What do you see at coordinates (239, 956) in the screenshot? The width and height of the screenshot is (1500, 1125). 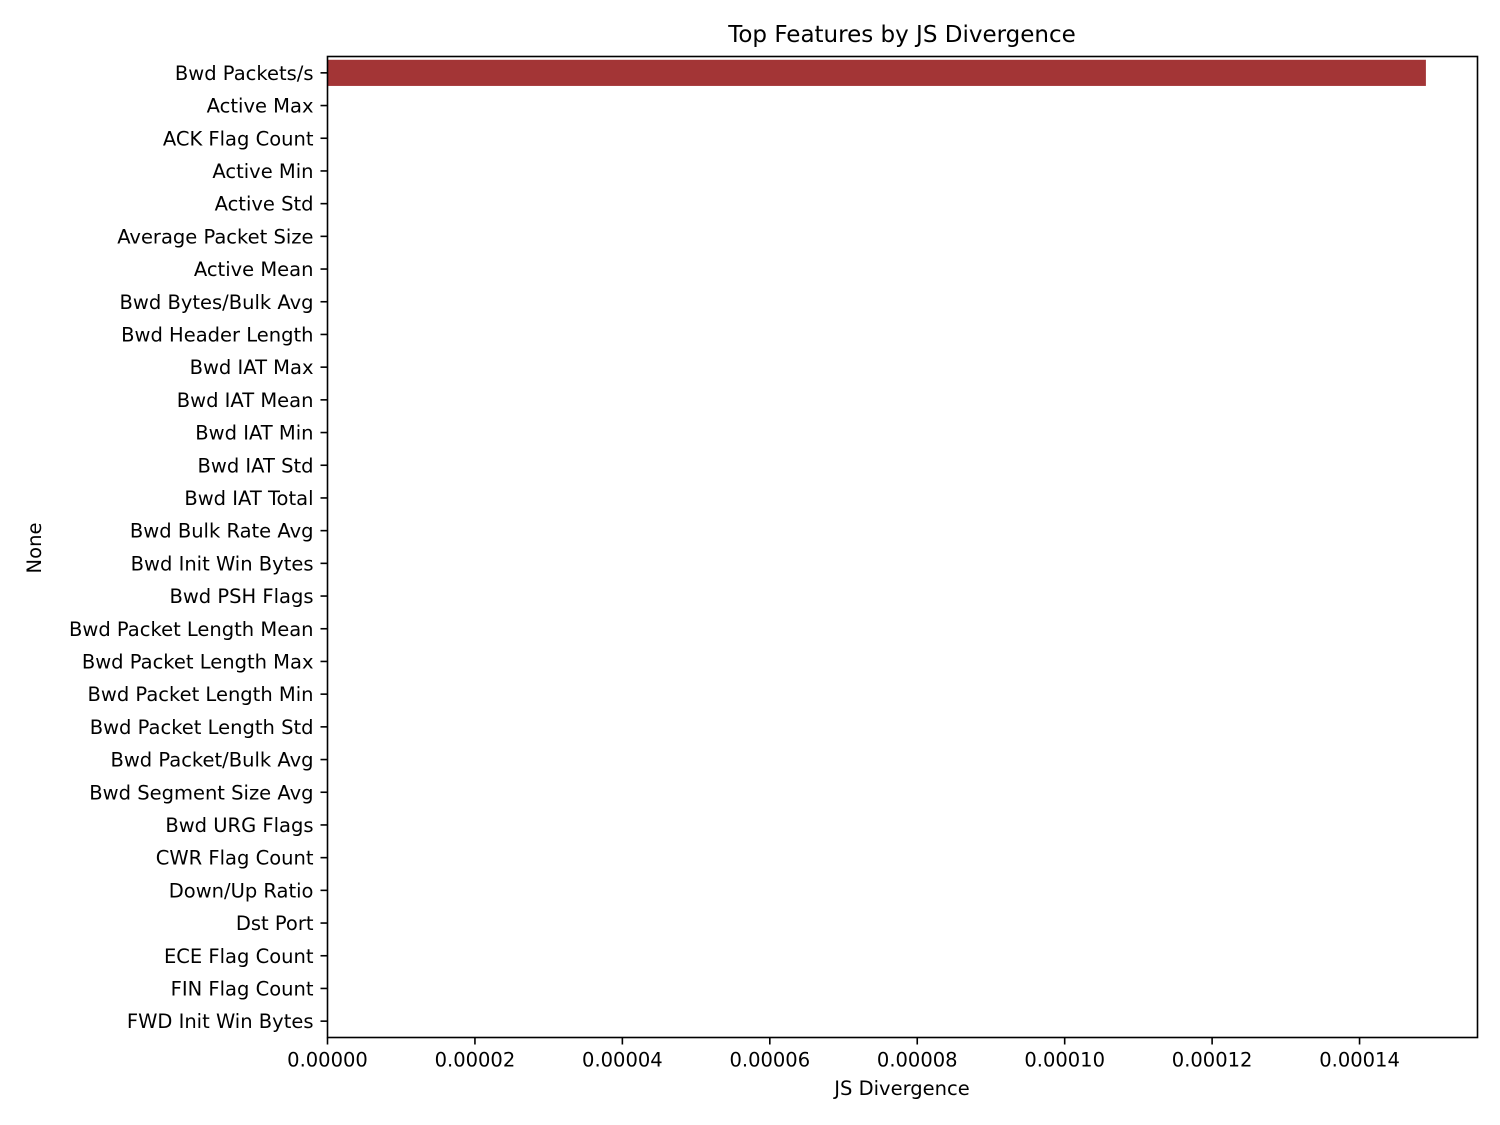 I see `y-tick-label: ECE Flag Count` at bounding box center [239, 956].